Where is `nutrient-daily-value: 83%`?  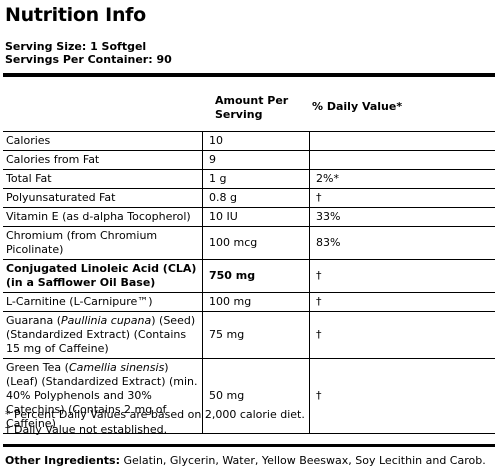 nutrient-daily-value: 83% is located at coordinates (402, 243).